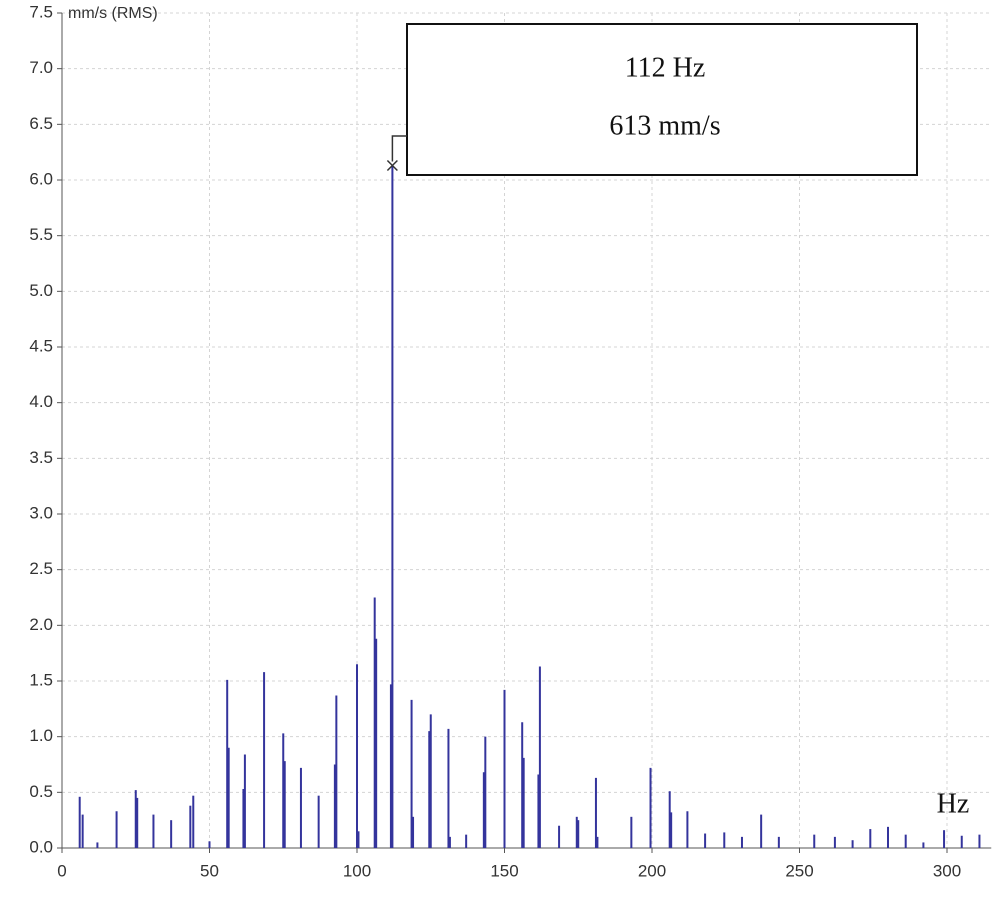 Image resolution: width=994 pixels, height=897 pixels. Describe the element at coordinates (41, 568) in the screenshot. I see `y-tick-label: 2.5` at that location.